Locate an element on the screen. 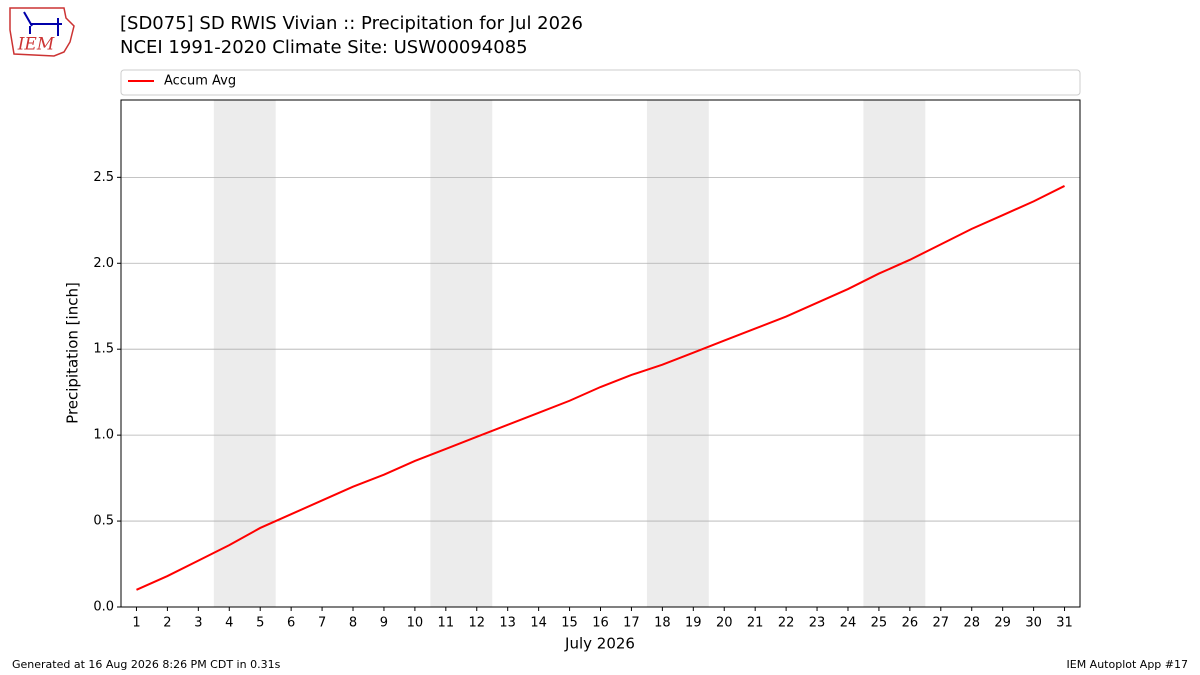 The image size is (1200, 675). x-tick-label: 22 is located at coordinates (786, 623).